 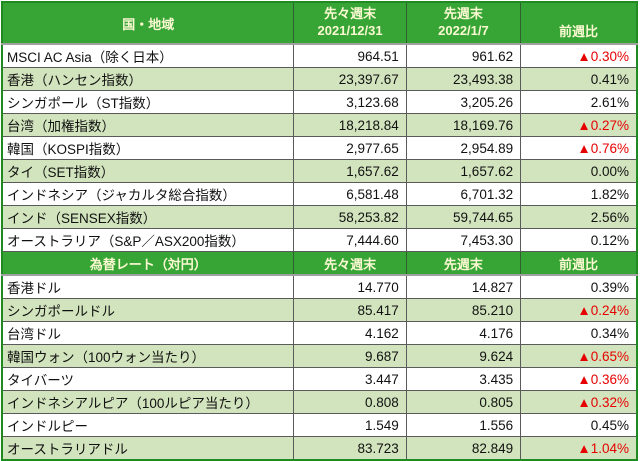 What do you see at coordinates (579, 310) in the screenshot?
I see `value-change: ▲0.24%` at bounding box center [579, 310].